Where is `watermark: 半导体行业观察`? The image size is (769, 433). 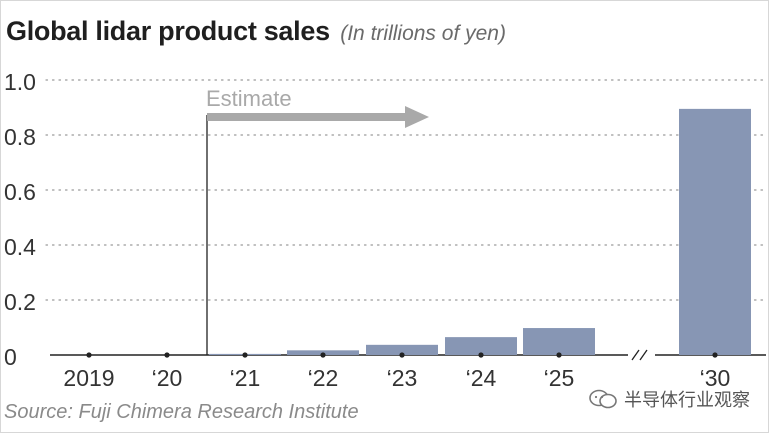 watermark: 半导体行业观察 is located at coordinates (669, 399).